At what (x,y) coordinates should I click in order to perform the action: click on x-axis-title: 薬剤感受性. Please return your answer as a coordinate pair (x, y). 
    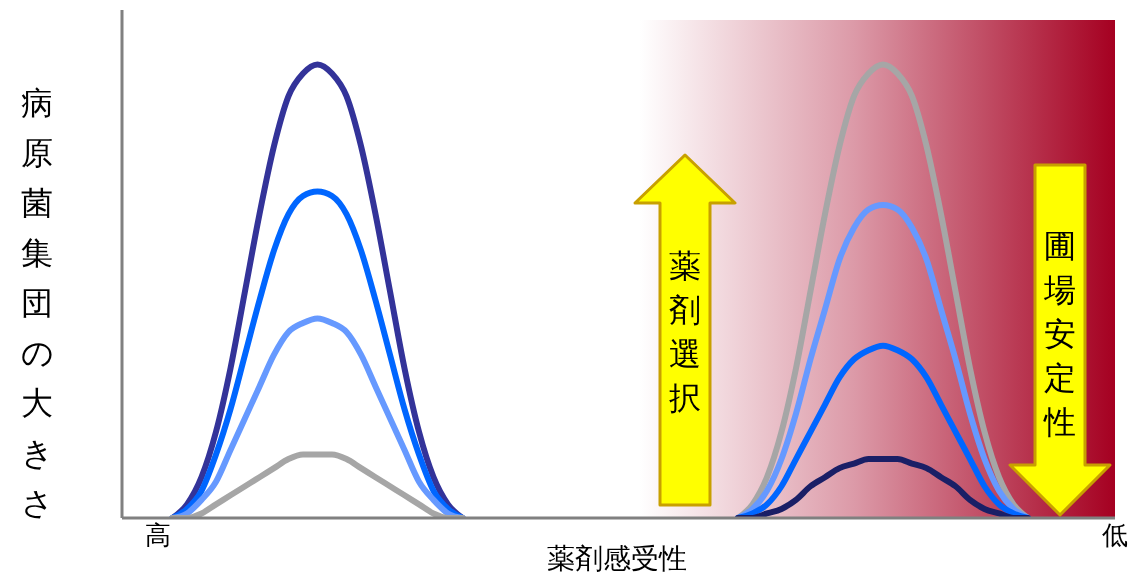
    Looking at the image, I should click on (617, 557).